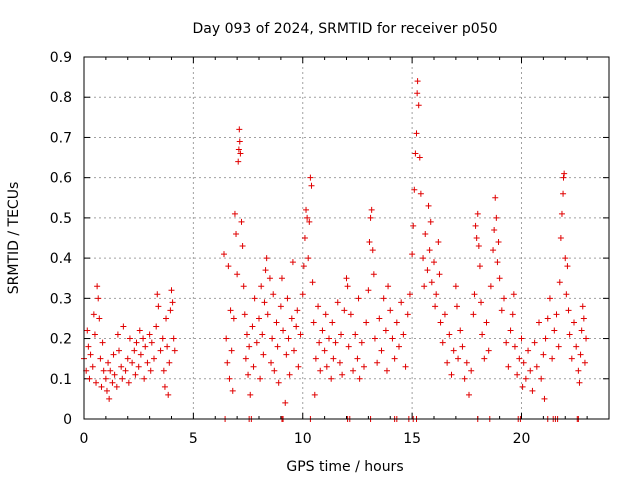 This screenshot has width=640, height=480. Describe the element at coordinates (61, 138) in the screenshot. I see `y-tick-label: 0.7` at that location.